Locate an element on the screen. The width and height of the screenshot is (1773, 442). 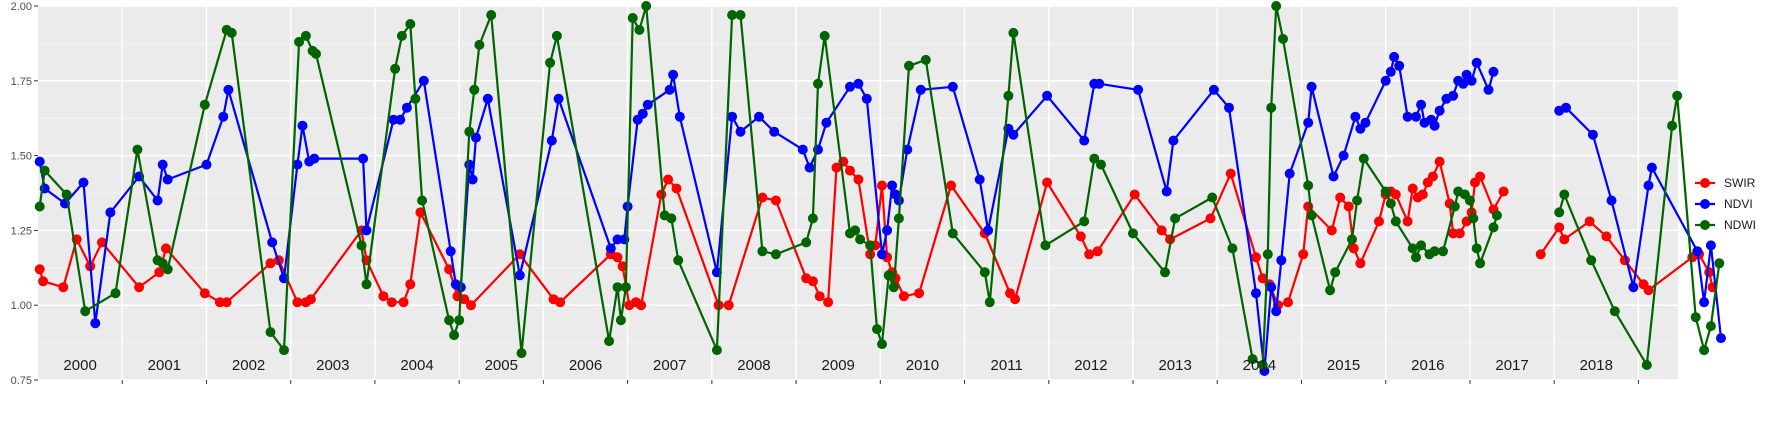
year-label: 2016 is located at coordinates (1427, 365).